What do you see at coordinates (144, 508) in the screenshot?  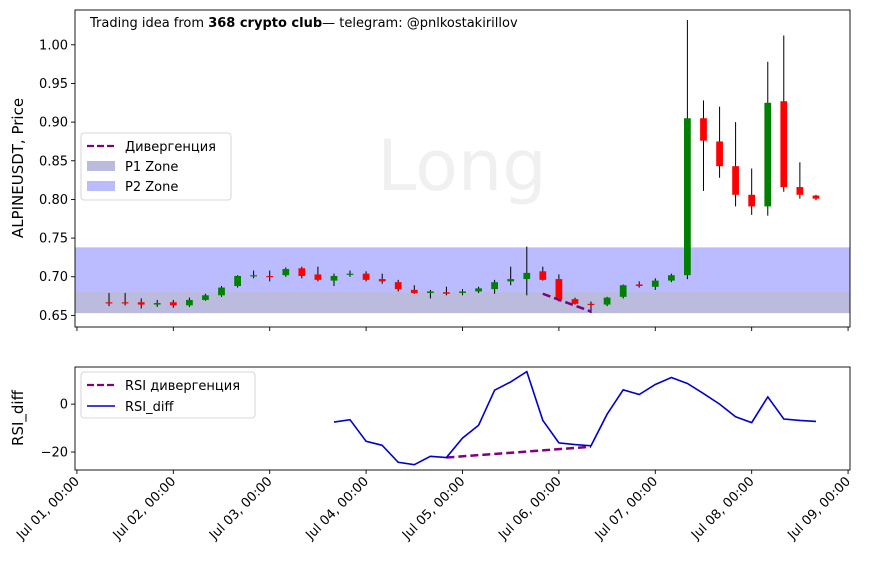 I see `rsi-x-tick-label: Jul 02, 00:00` at bounding box center [144, 508].